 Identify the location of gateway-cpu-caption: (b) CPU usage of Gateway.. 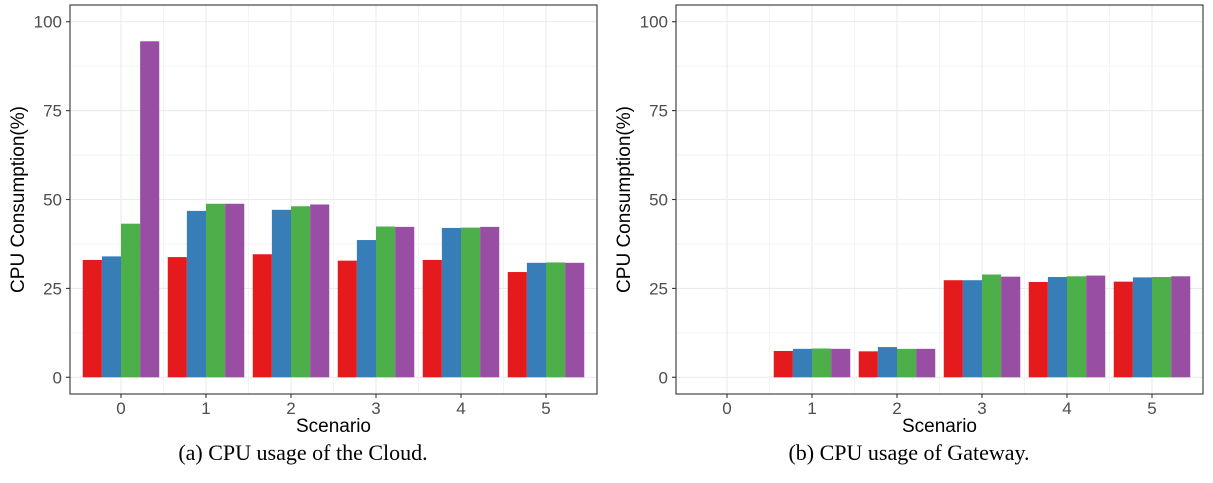
(909, 452).